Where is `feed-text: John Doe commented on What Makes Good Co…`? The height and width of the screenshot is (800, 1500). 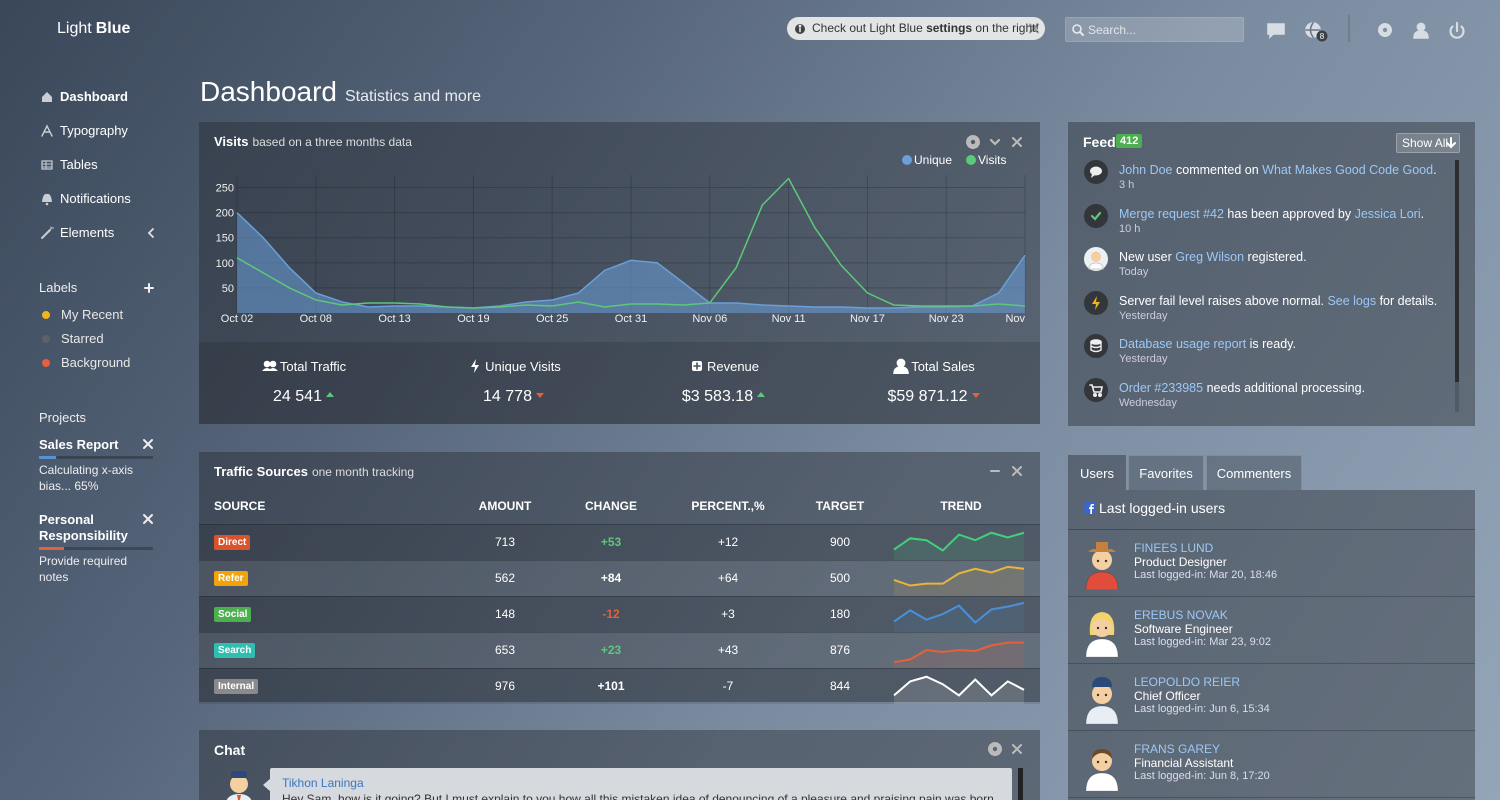 feed-text: John Doe commented on What Makes Good Co… is located at coordinates (1284, 170).